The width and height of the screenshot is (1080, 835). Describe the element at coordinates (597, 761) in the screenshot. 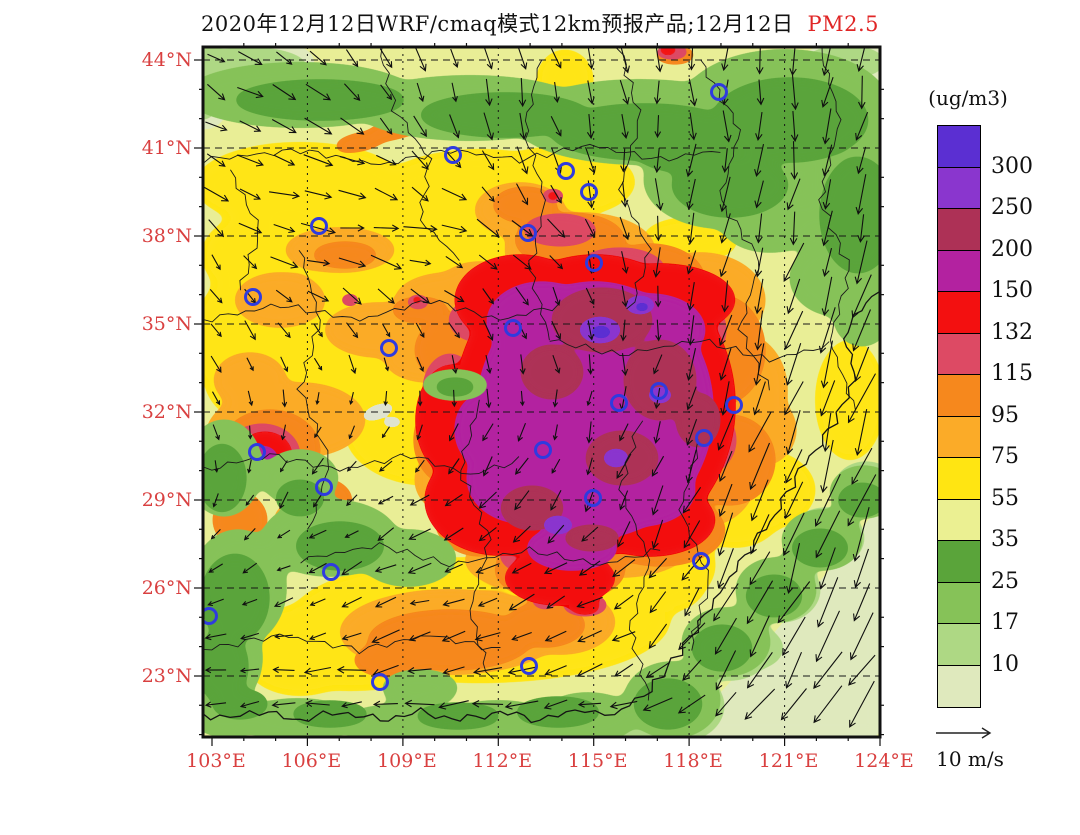

I see `lon-label: 115°E` at that location.